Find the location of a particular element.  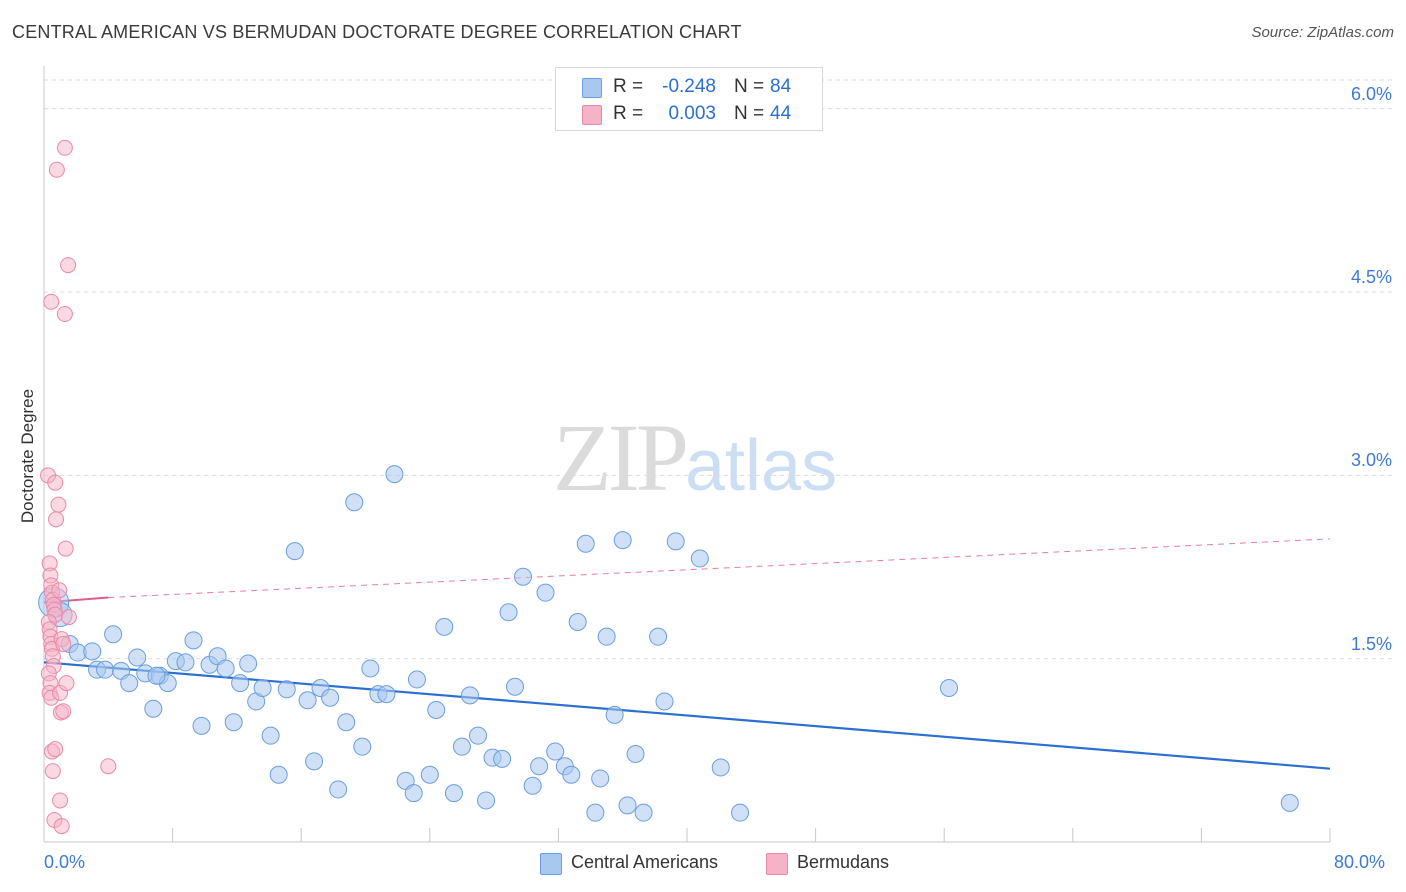

y-tick-label: 6.0% is located at coordinates (1371, 93).